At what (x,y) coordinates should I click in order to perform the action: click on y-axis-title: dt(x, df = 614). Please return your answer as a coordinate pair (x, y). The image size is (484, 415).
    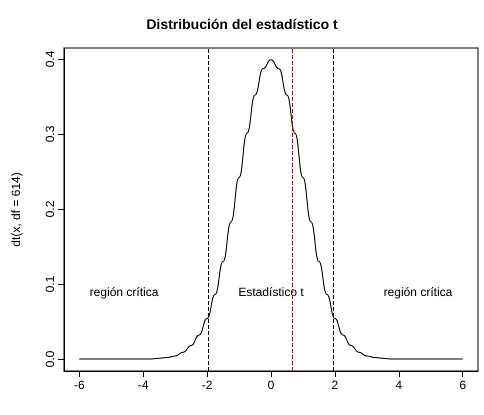
    Looking at the image, I should click on (16, 209).